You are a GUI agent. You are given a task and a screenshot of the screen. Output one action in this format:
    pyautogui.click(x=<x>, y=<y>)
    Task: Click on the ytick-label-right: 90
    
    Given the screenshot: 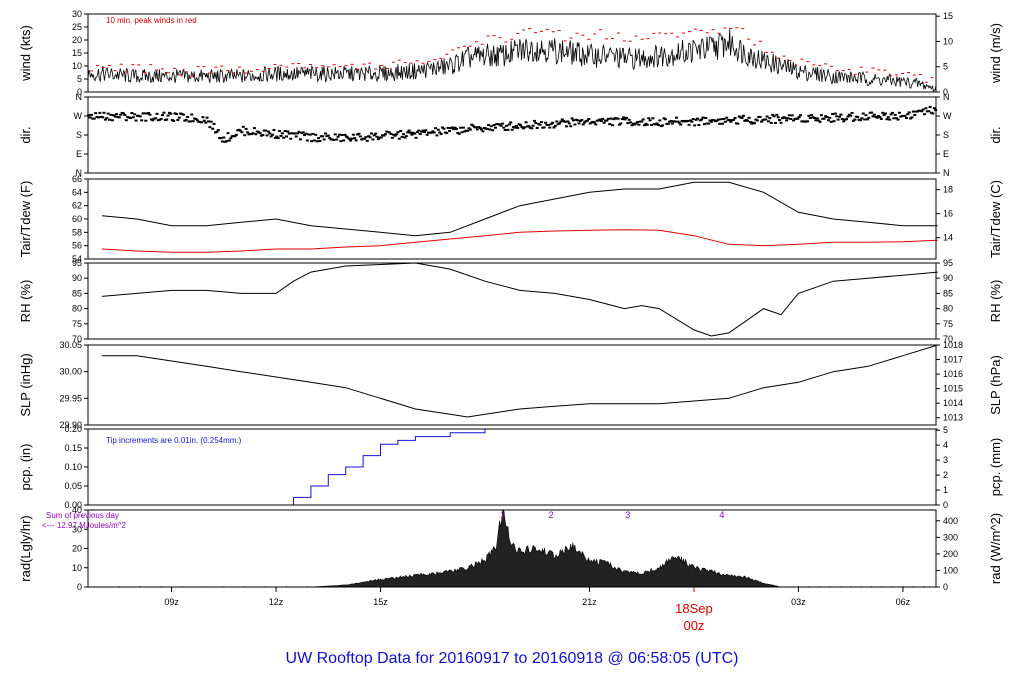 What is the action you would take?
    pyautogui.click(x=948, y=278)
    